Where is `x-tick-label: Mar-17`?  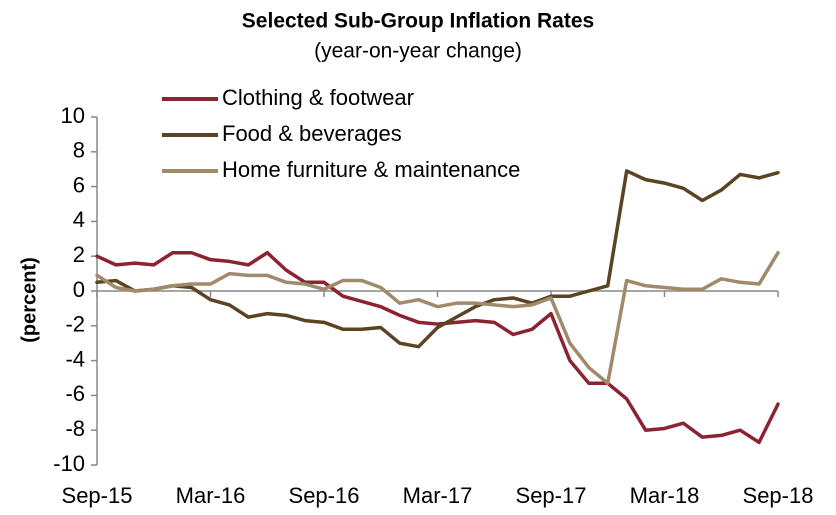 x-tick-label: Mar-17 is located at coordinates (438, 495).